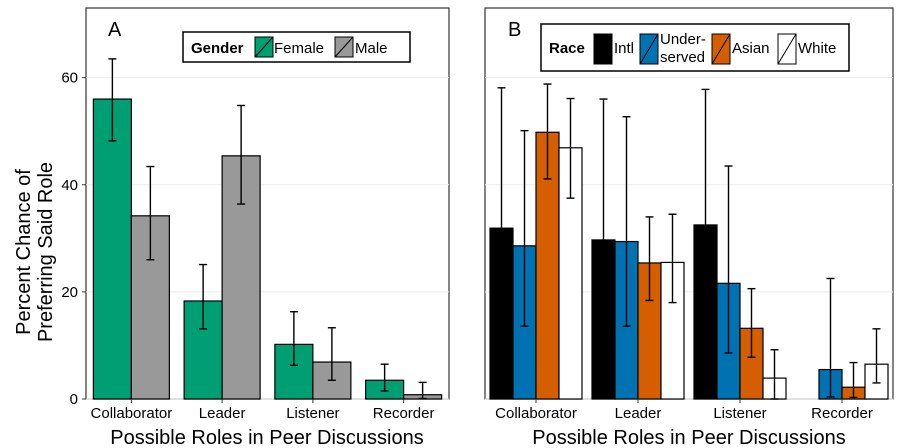 The image size is (898, 448). I want to click on legend-label-asian: Asian, so click(751, 48).